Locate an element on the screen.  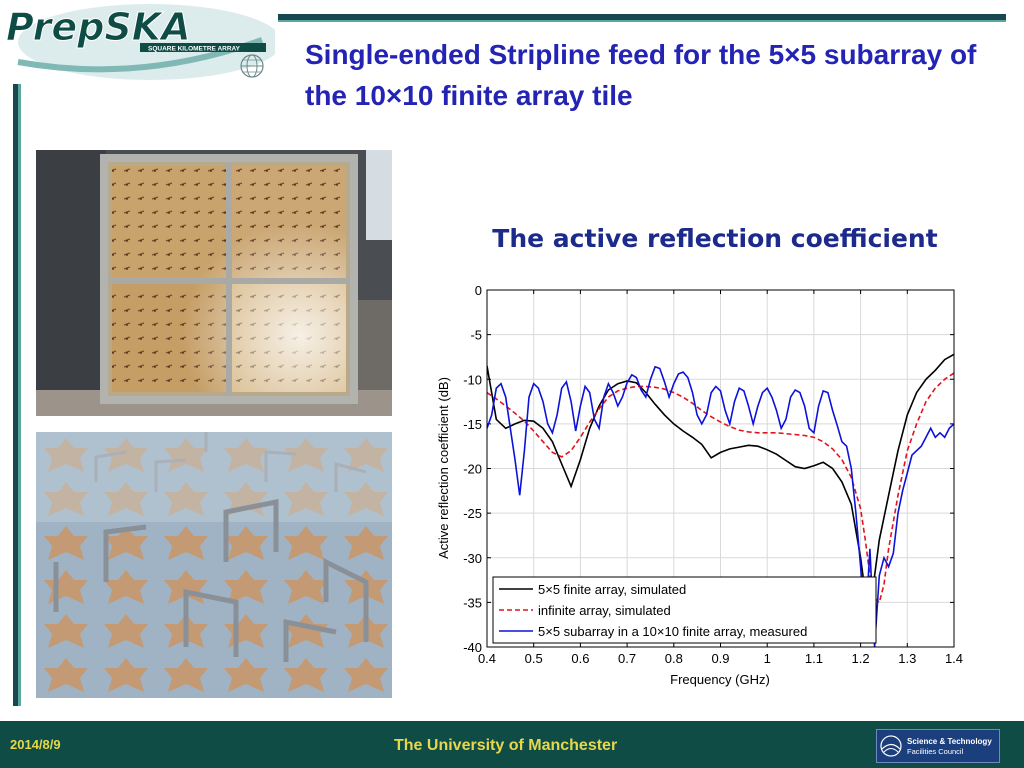
footer-university: The University of Manchester is located at coordinates (506, 745).